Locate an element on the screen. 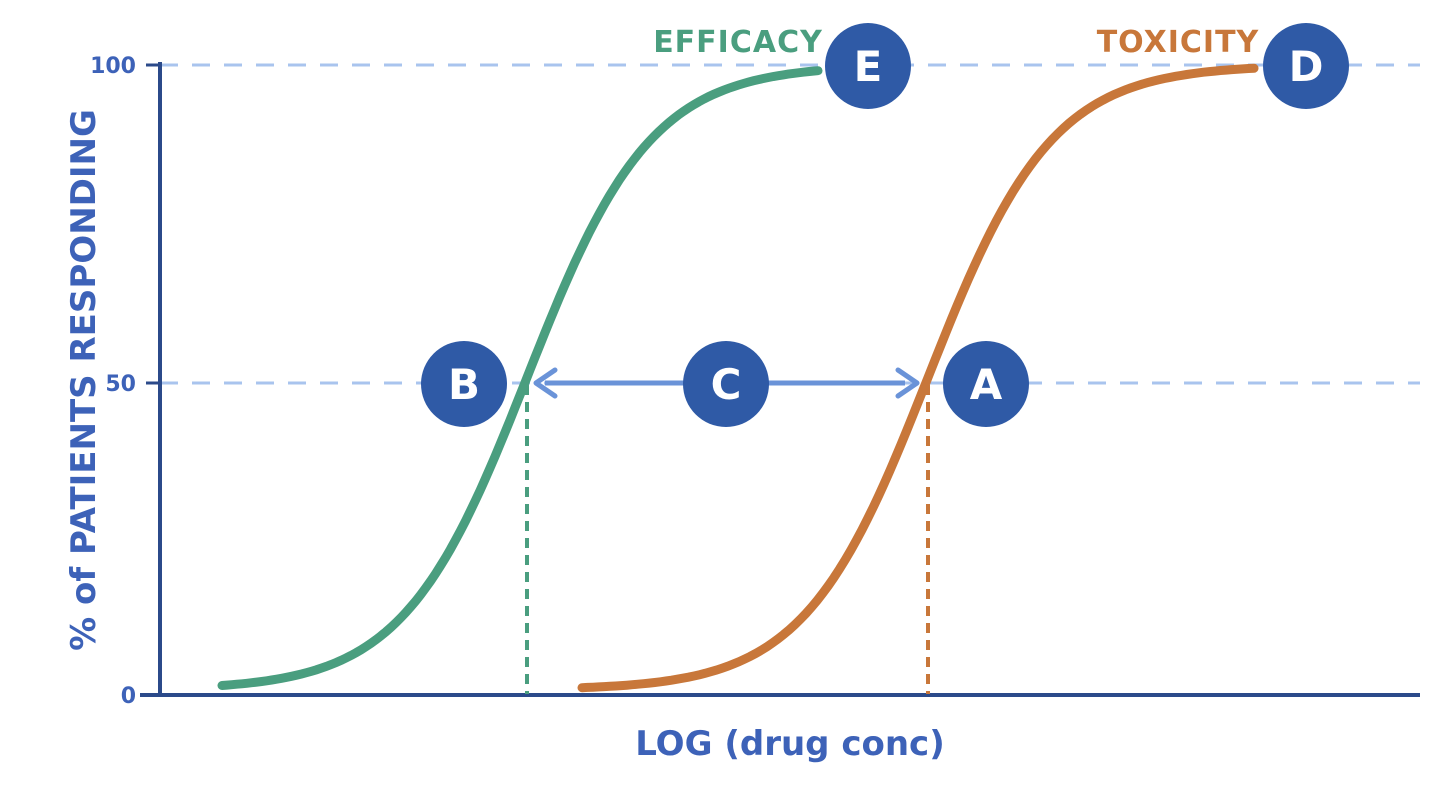 The image size is (1440, 800). badge-a: A is located at coordinates (986, 384).